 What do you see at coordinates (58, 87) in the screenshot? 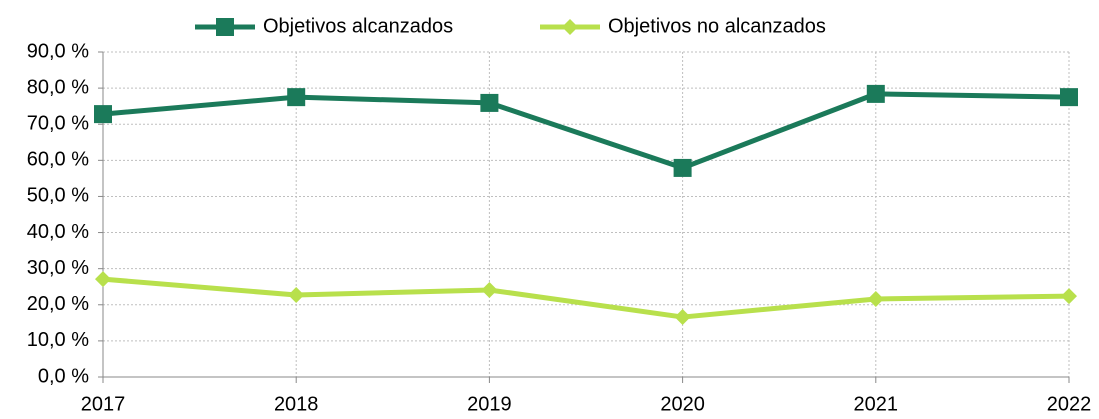
I see `y-tick-label: 80,0 %` at bounding box center [58, 87].